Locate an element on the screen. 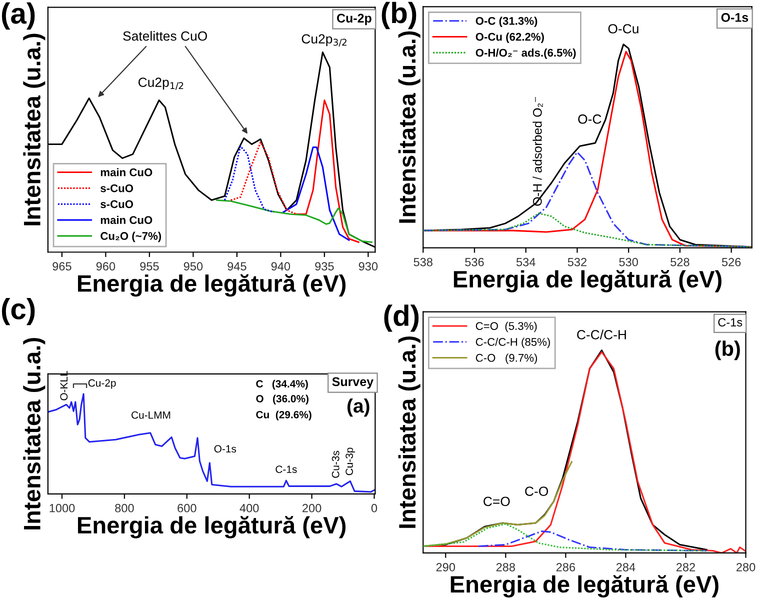 This screenshot has height=609, width=761. annotation: Cu-LMM is located at coordinates (151, 415).